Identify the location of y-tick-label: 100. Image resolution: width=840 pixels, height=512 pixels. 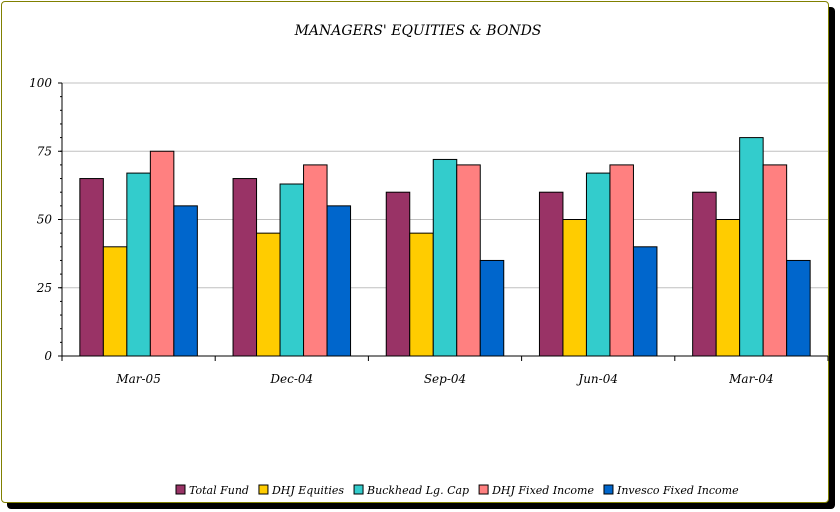
(40, 83).